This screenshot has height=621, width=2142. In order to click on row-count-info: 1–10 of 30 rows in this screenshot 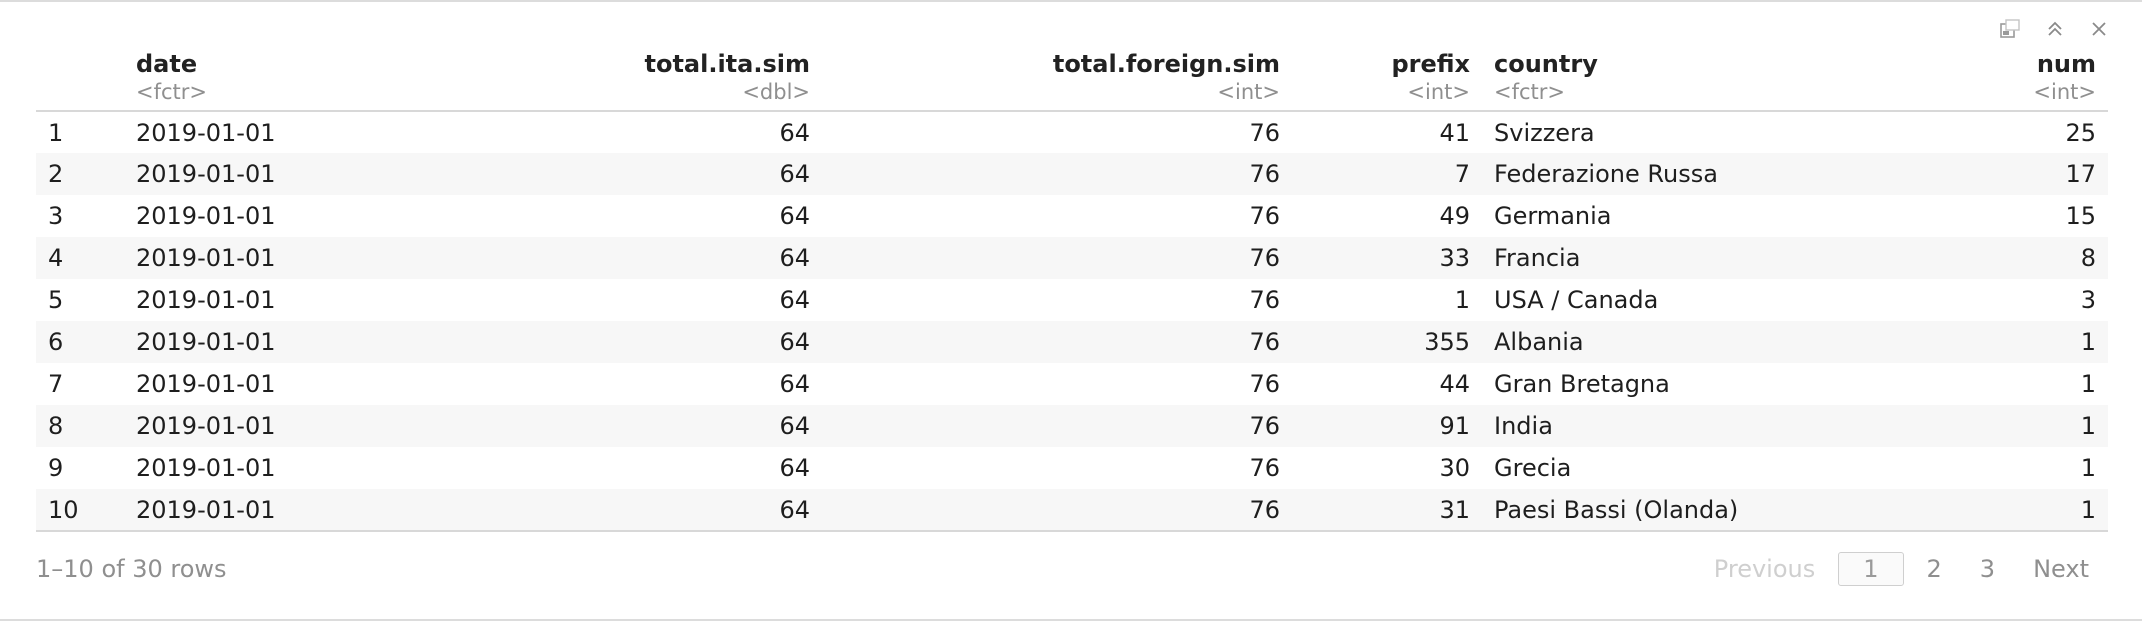, I will do `click(131, 569)`.